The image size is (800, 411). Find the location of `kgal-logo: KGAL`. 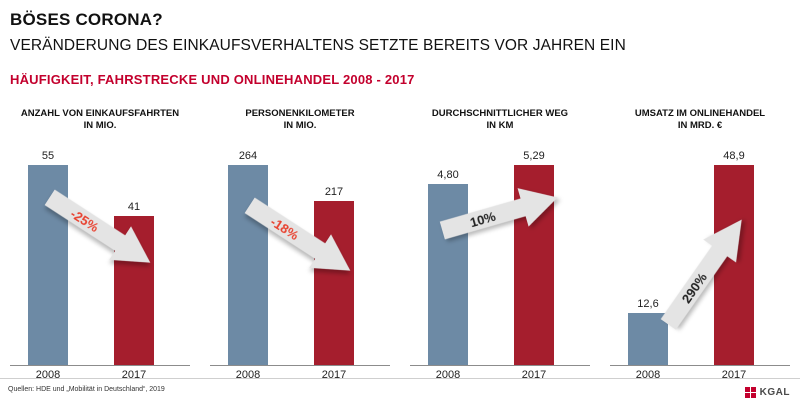

kgal-logo: KGAL is located at coordinates (767, 392).